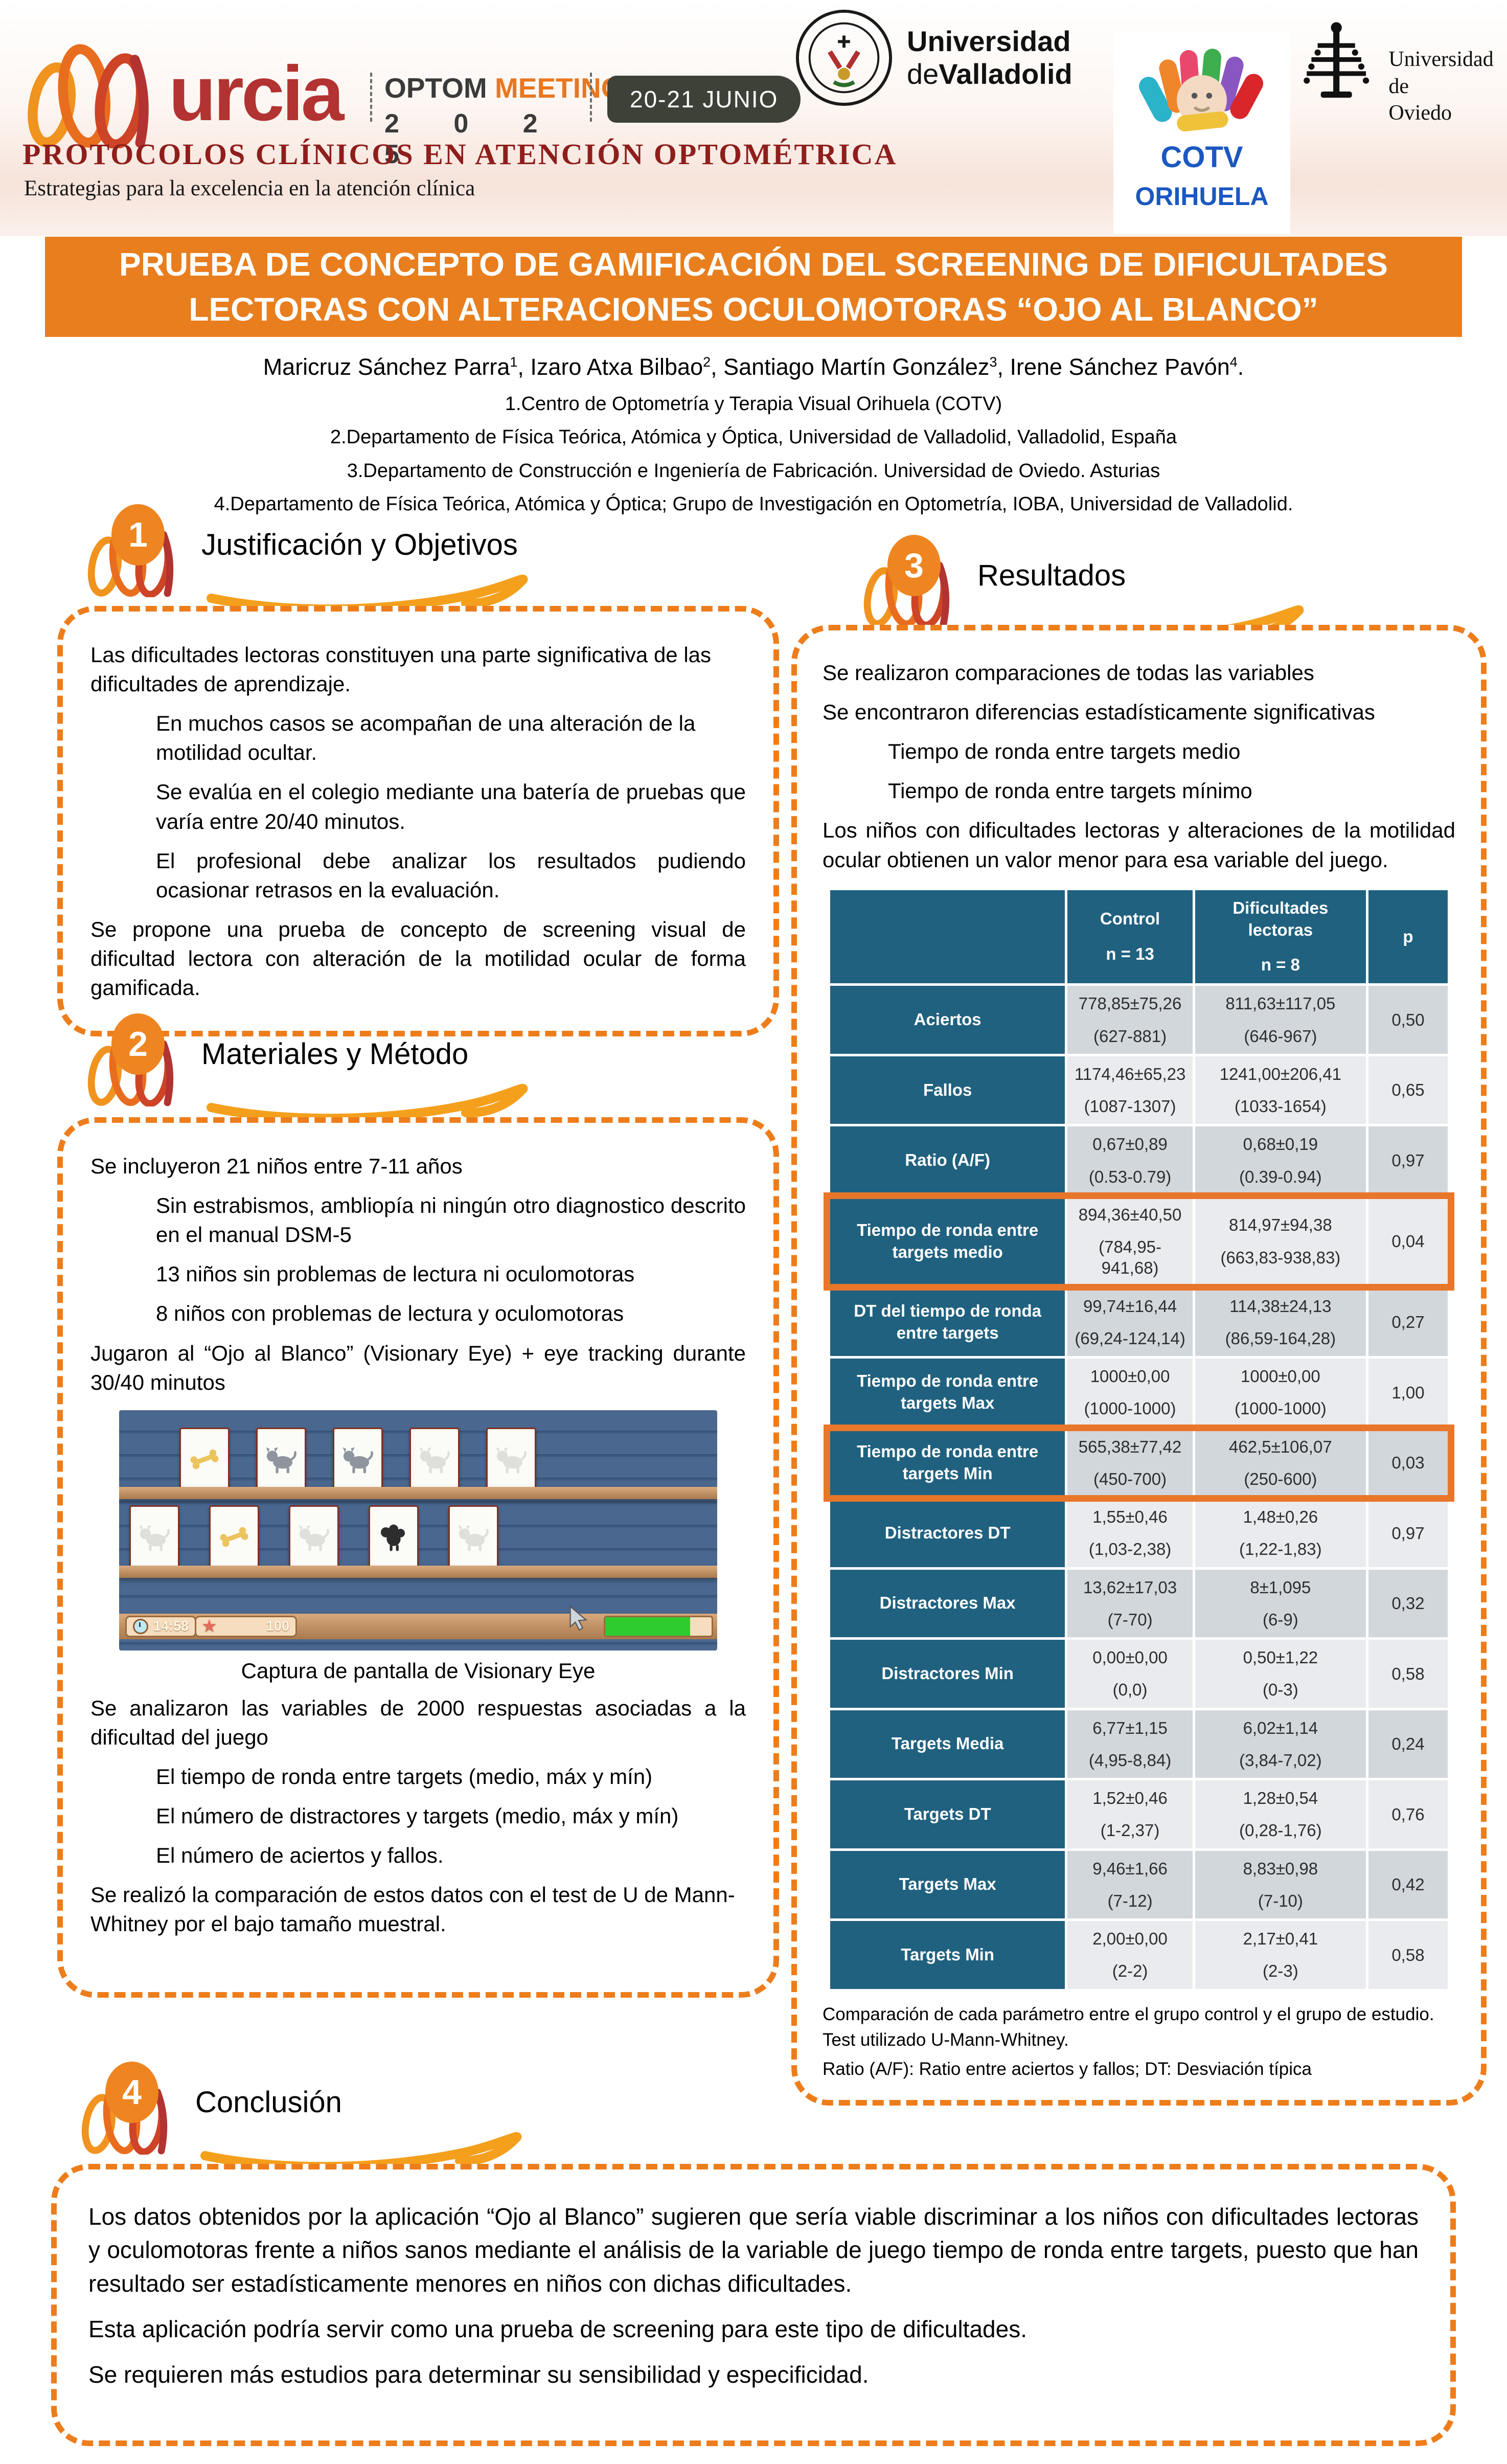 Image resolution: width=1507 pixels, height=2464 pixels. What do you see at coordinates (844, 58) in the screenshot?
I see `uva-seal-icon` at bounding box center [844, 58].